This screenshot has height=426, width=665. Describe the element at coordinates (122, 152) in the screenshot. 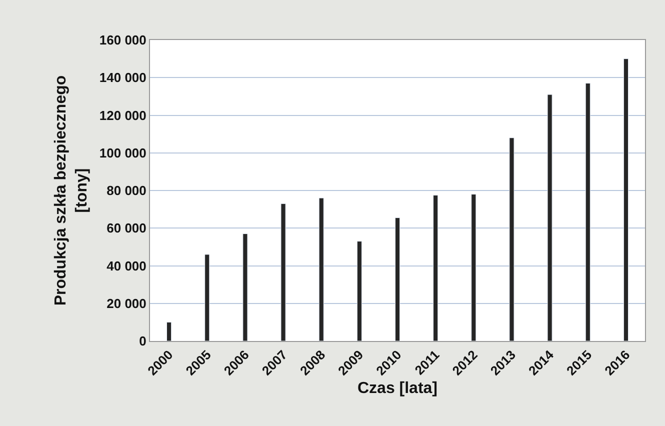

I see `y-tick-label: 100 000` at that location.